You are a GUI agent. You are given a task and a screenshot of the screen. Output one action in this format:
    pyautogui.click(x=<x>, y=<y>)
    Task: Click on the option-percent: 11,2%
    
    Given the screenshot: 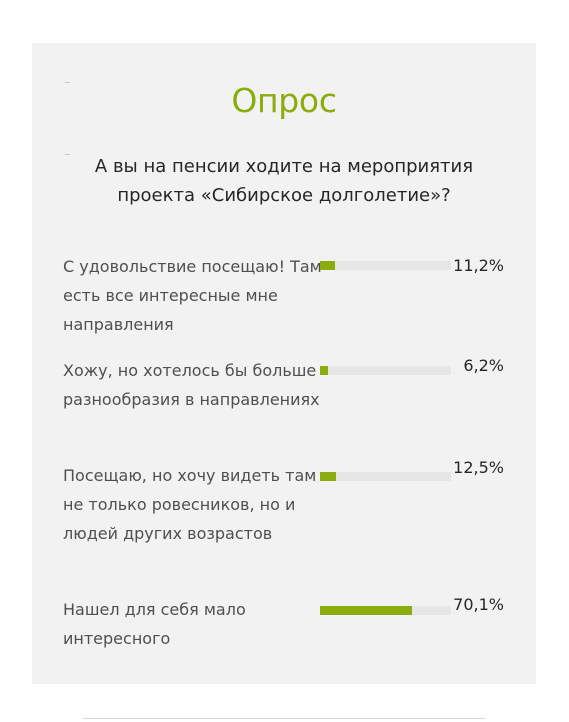 What is the action you would take?
    pyautogui.click(x=478, y=265)
    